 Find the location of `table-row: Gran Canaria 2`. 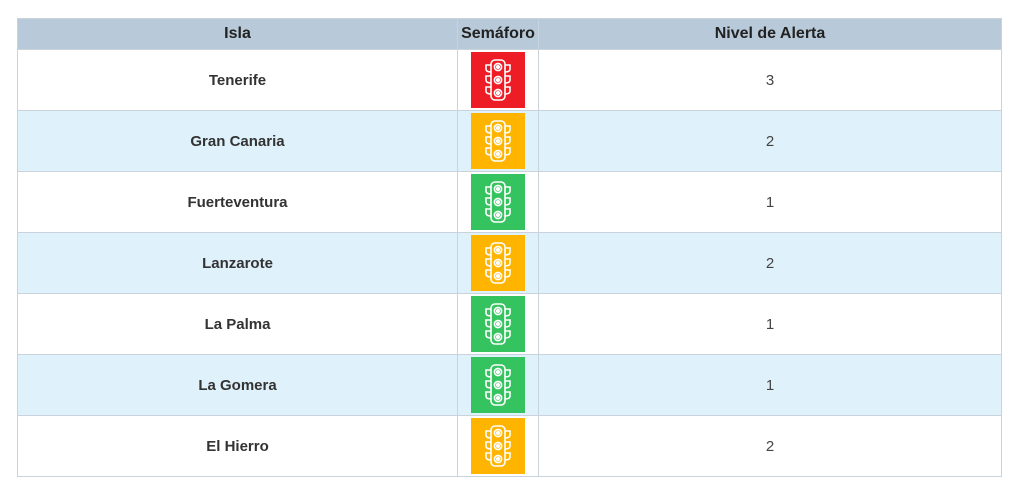

table-row: Gran Canaria 2 is located at coordinates (509, 141).